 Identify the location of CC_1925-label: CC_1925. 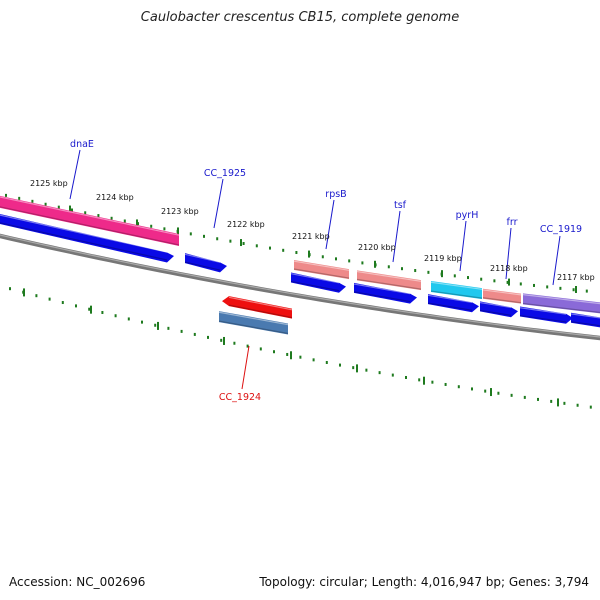
(225, 173).